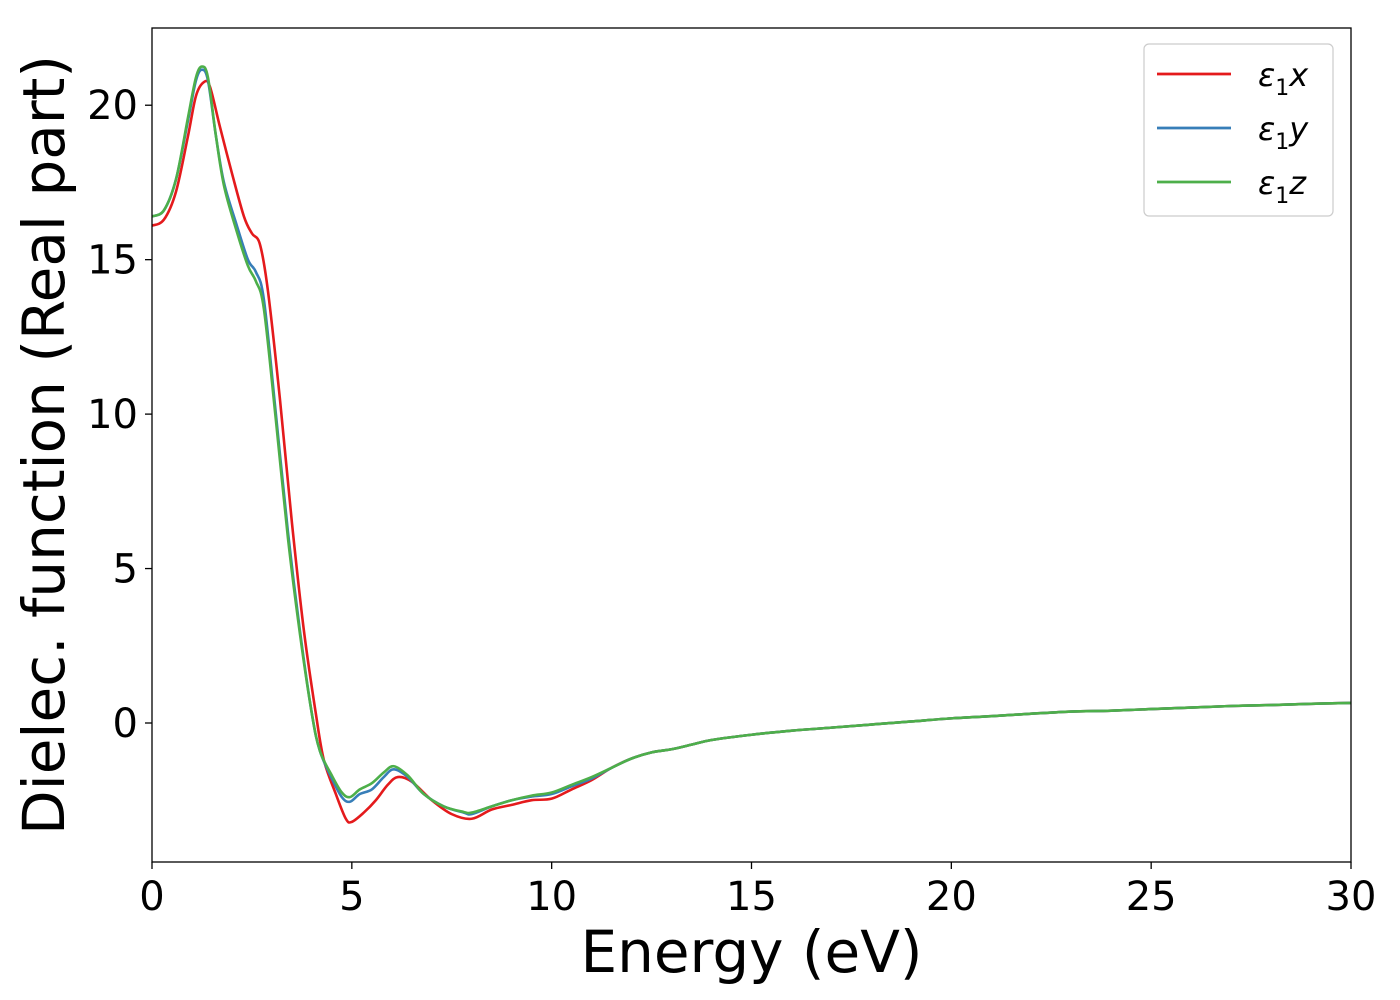 This screenshot has height=1000, width=1400. Describe the element at coordinates (1283, 132) in the screenshot. I see `legend-label: ε1y` at that location.